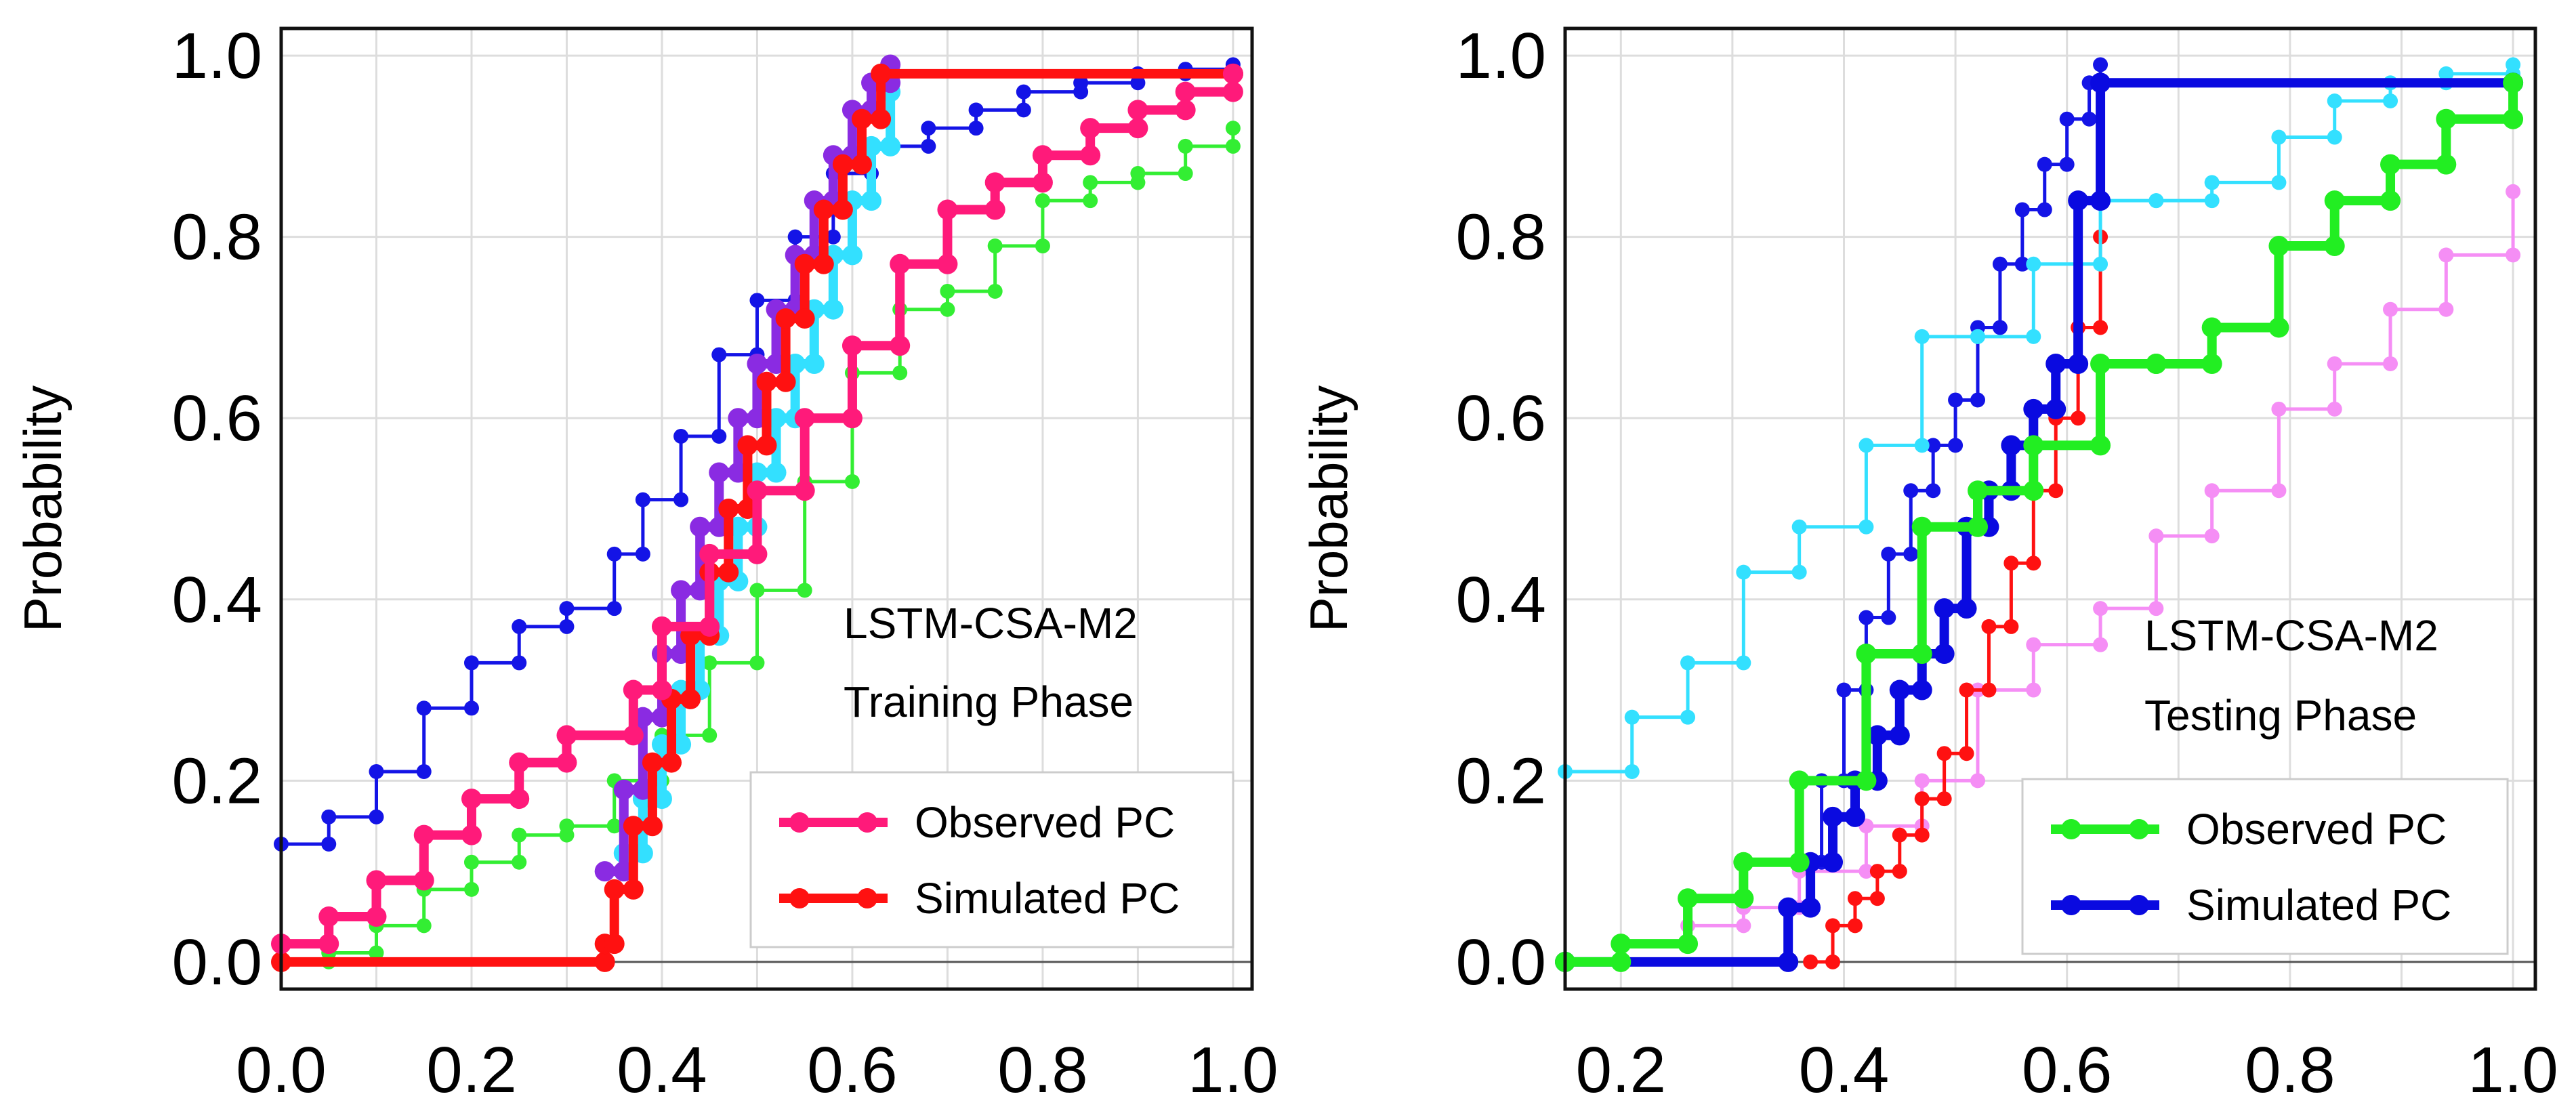  What do you see at coordinates (991, 859) in the screenshot?
I see `legend-box` at bounding box center [991, 859].